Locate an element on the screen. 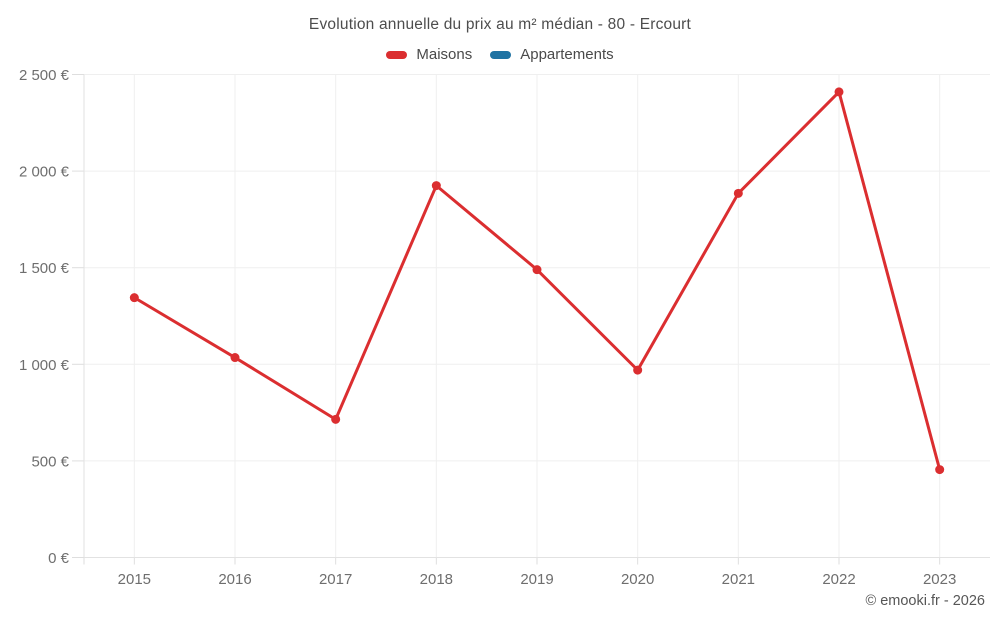 This screenshot has height=625, width=1000. appartements-series-swatch-icon is located at coordinates (501, 54).